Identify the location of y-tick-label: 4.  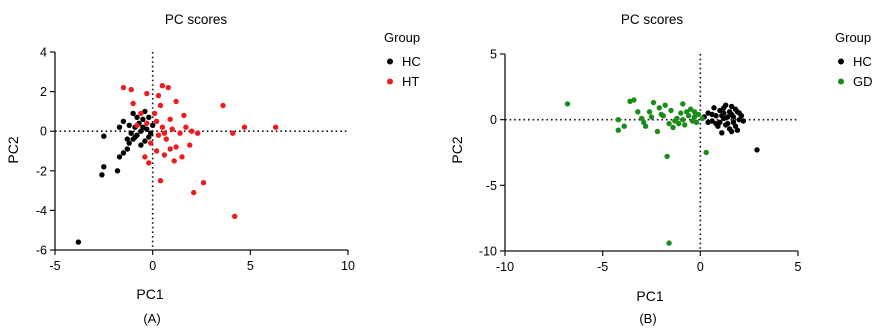
(43, 53).